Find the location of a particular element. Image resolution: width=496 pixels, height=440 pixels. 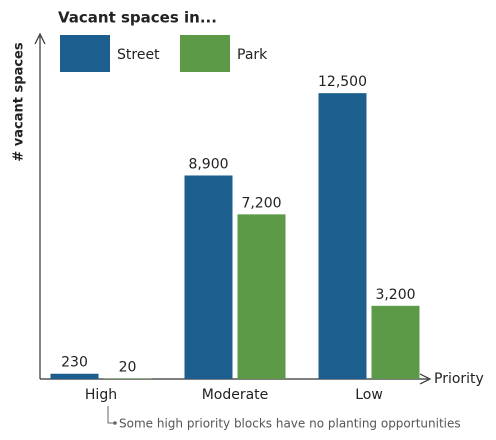

x-tick-label: Low is located at coordinates (369, 395).